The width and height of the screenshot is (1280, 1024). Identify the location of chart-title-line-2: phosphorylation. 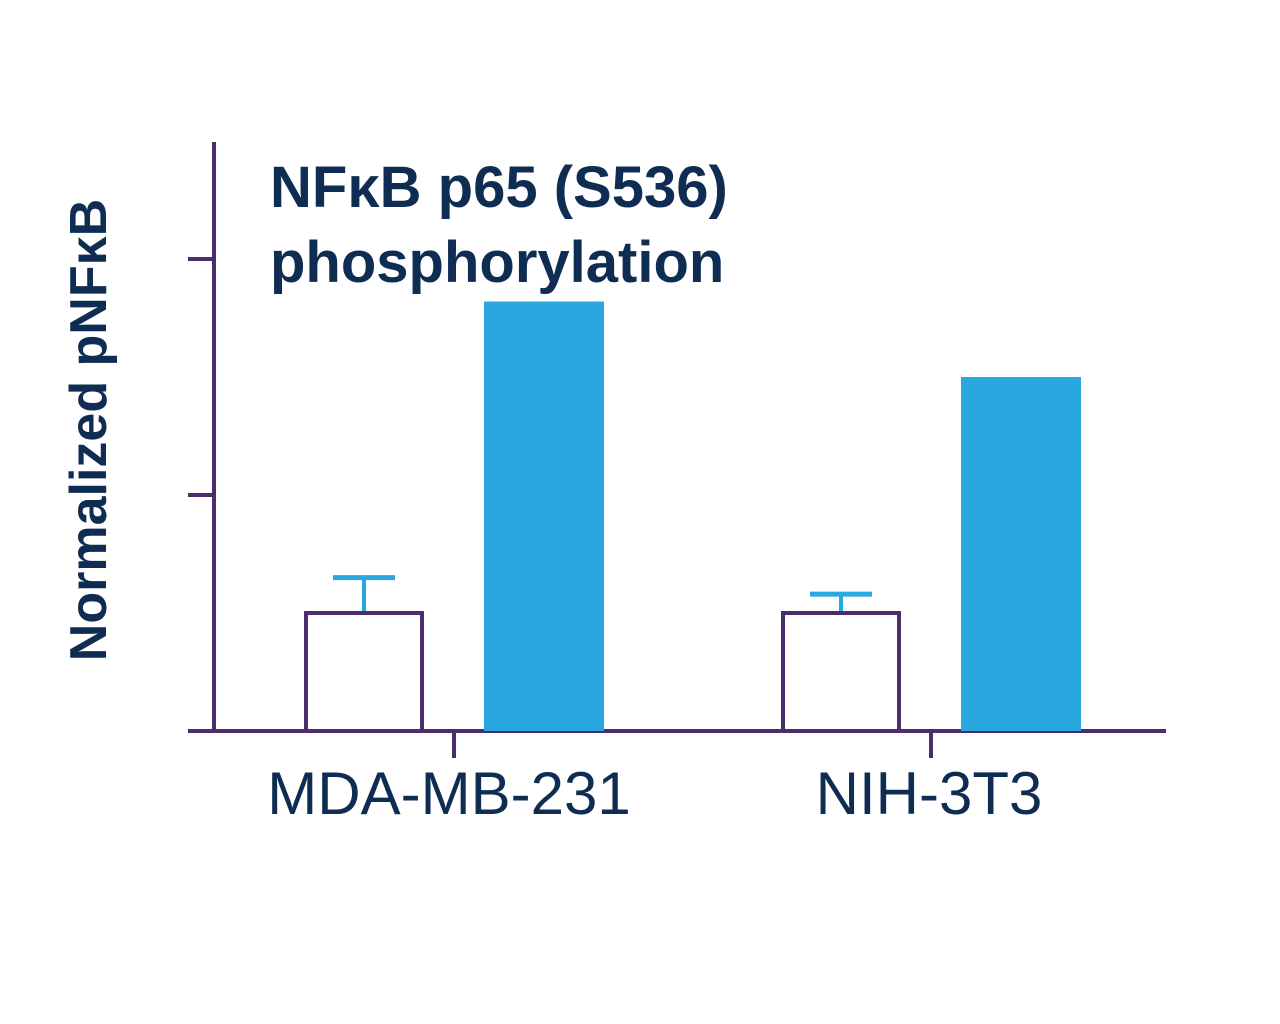
(497, 262).